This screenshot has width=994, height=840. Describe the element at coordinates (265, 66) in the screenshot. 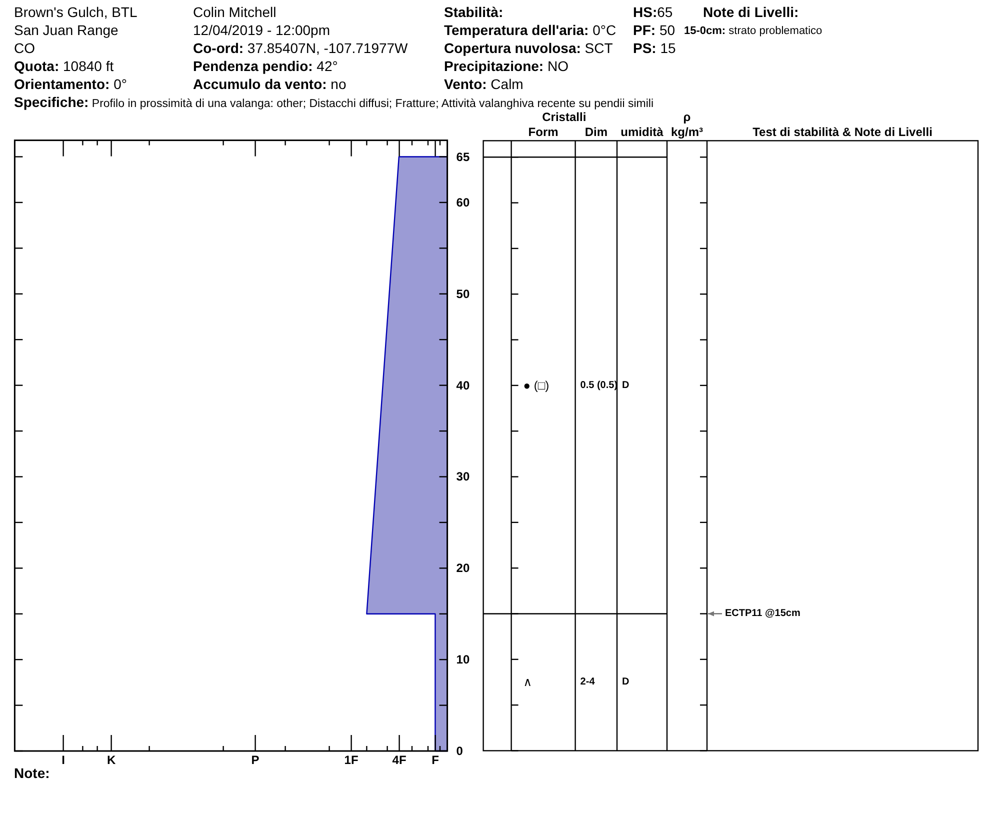

I see `text: Pendenza pendio: 42°` at that location.